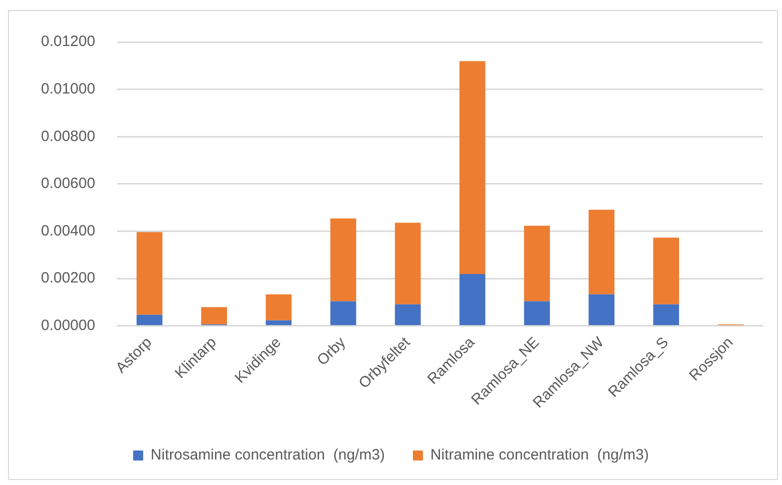 The image size is (782, 485). I want to click on y-tick-label: 0.01200, so click(68, 41).